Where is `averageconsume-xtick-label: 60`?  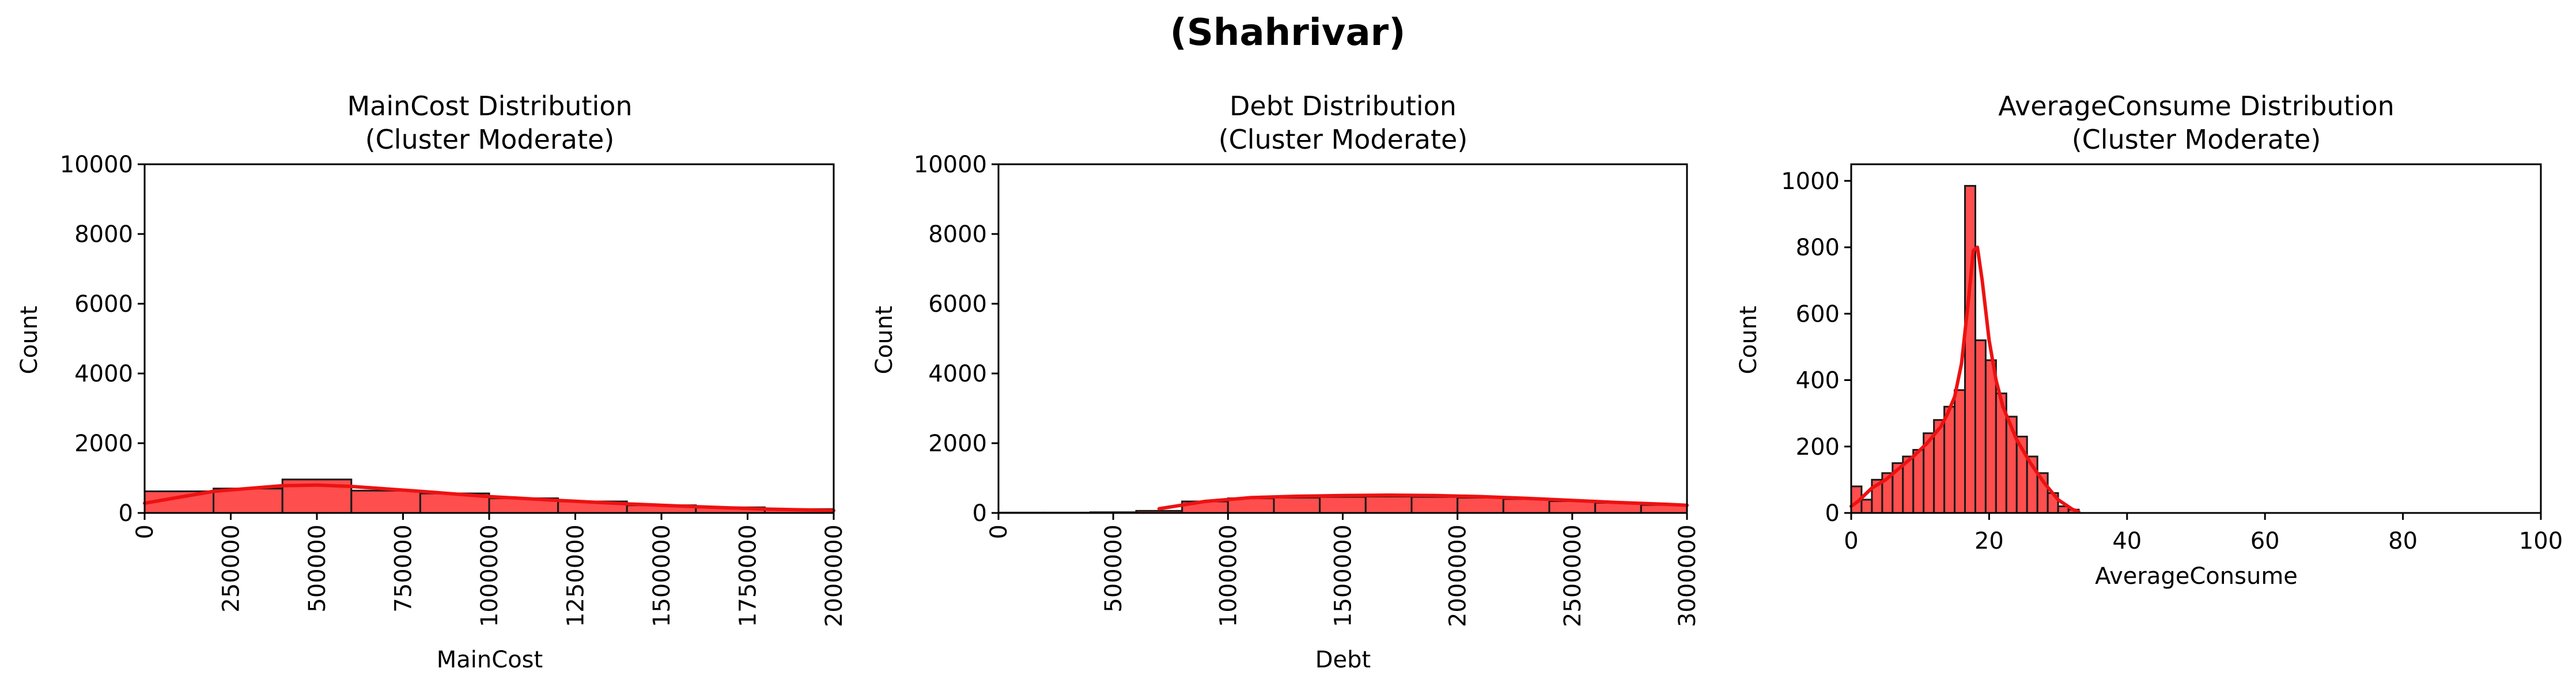
averageconsume-xtick-label: 60 is located at coordinates (2265, 541).